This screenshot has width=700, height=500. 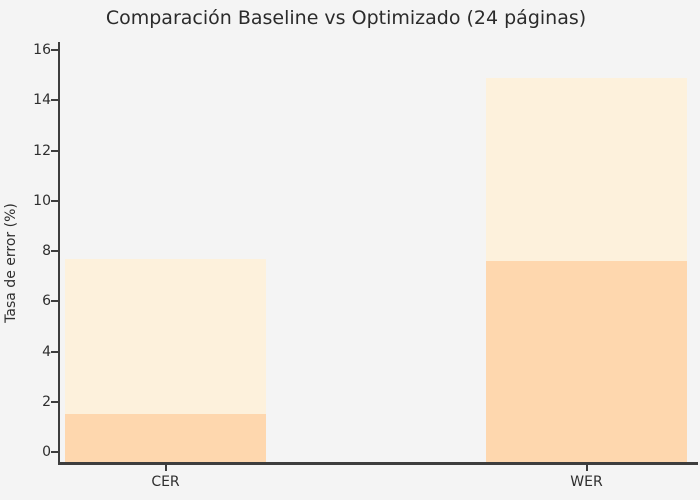 What do you see at coordinates (586, 361) in the screenshot?
I see `bar-optimizado-wer` at bounding box center [586, 361].